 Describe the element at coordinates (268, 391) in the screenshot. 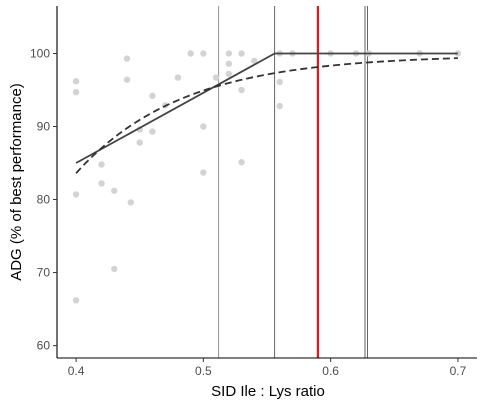

I see `x-axis-title: SID Ile : Lys ratio` at that location.